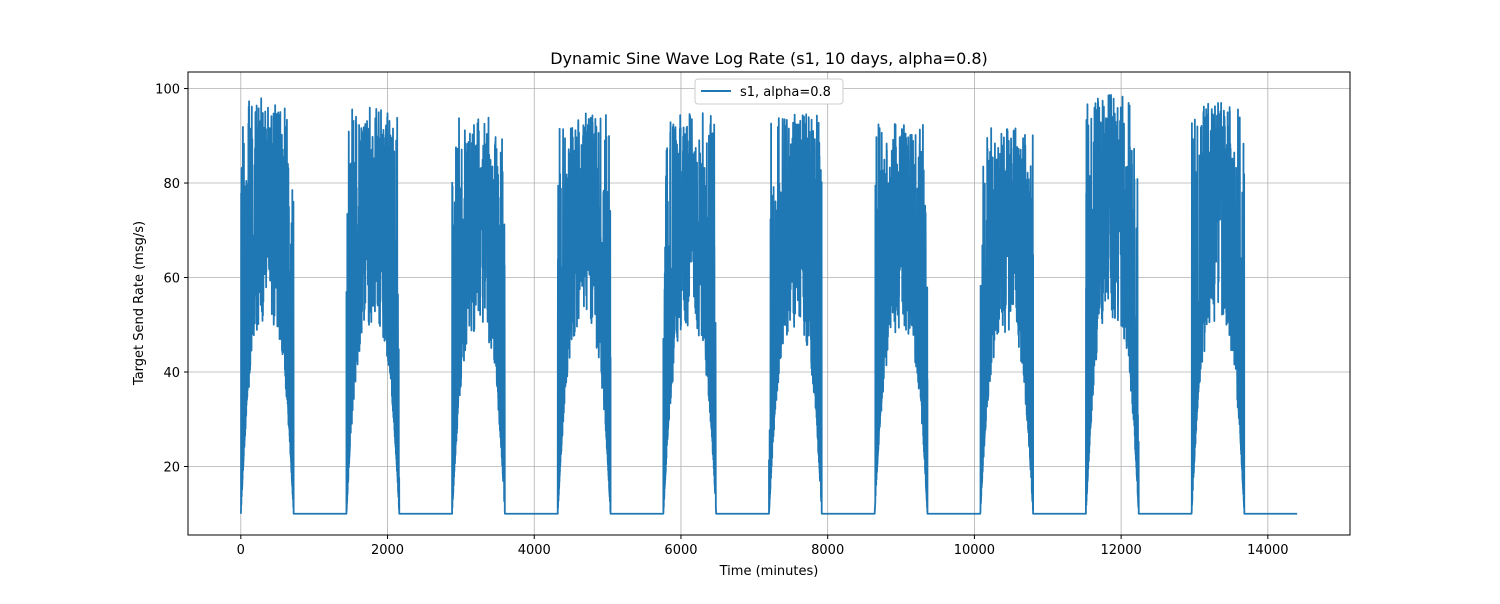  I want to click on legend: s1, alpha=0.8, so click(769, 91).